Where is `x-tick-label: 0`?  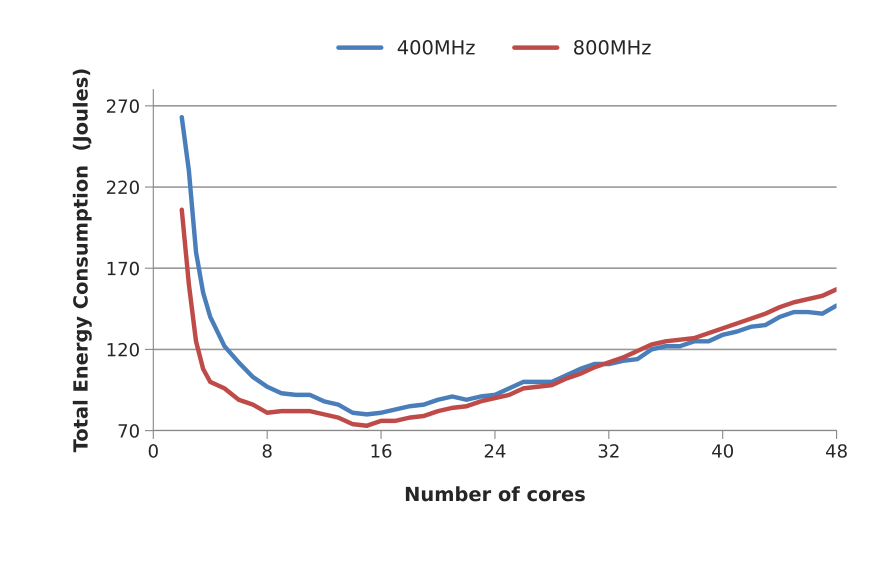
x-tick-label: 0 is located at coordinates (153, 451).